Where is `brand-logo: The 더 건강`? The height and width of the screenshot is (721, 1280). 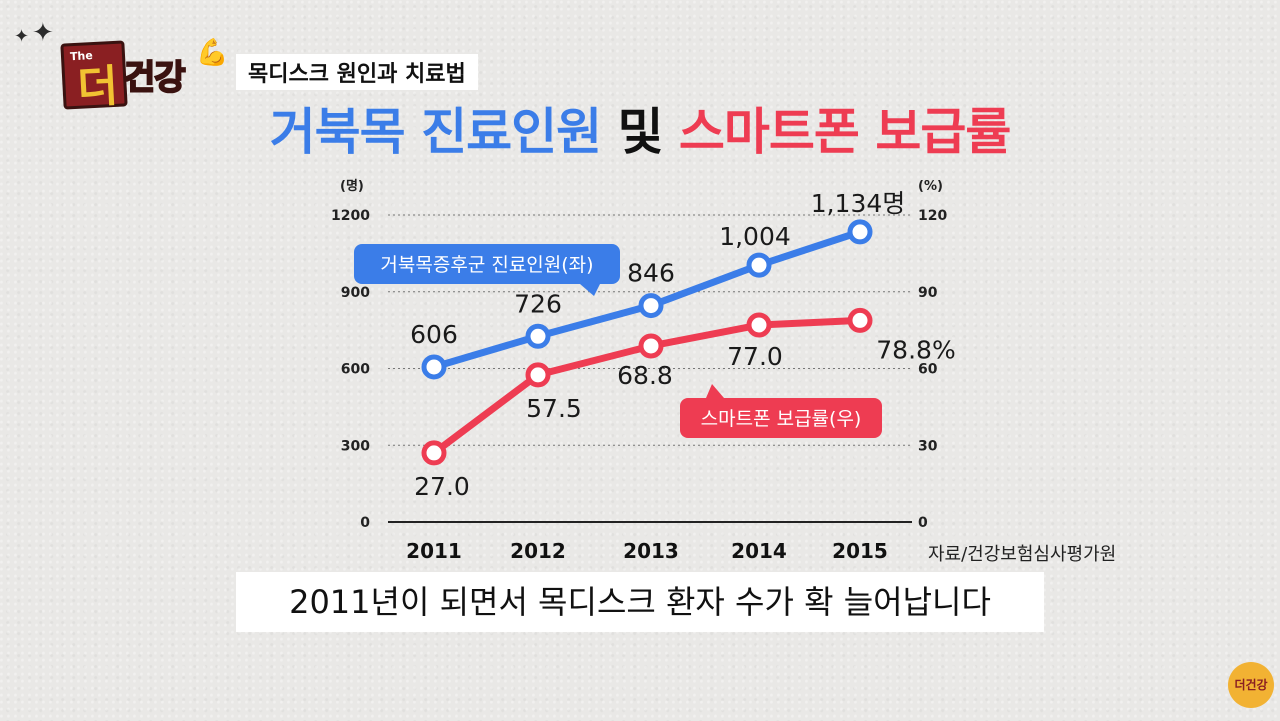
brand-logo: The 더 건강 is located at coordinates (151, 77).